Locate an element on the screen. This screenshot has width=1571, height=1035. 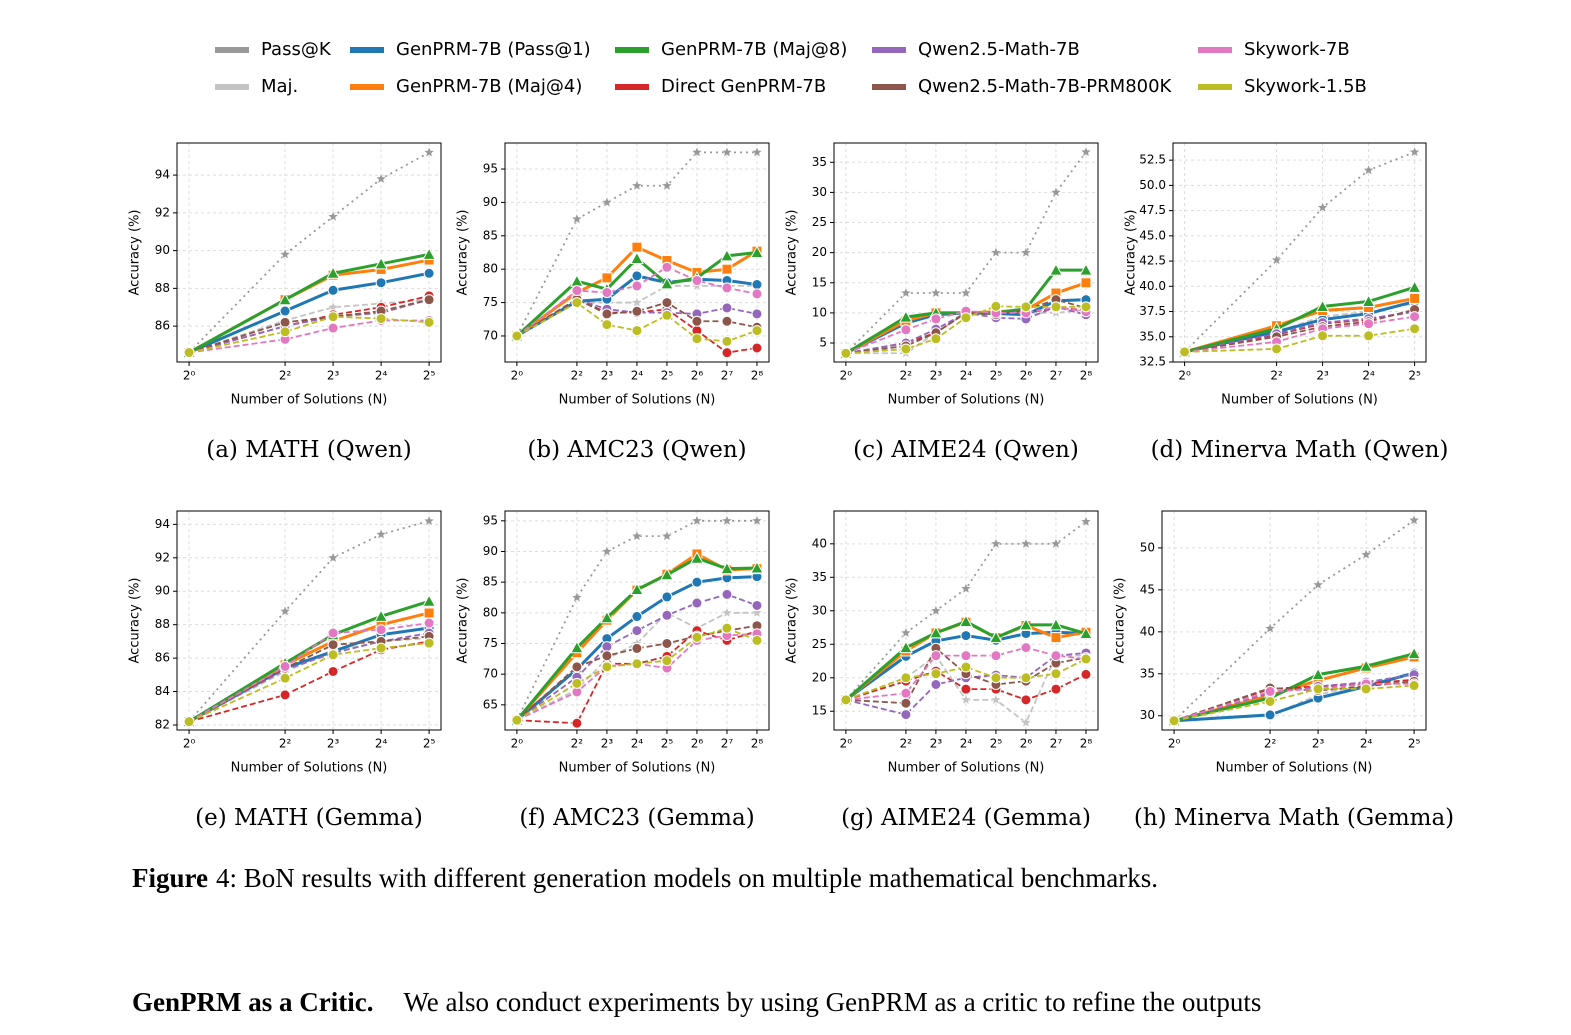
y-tick-label: 90 is located at coordinates (162, 591).